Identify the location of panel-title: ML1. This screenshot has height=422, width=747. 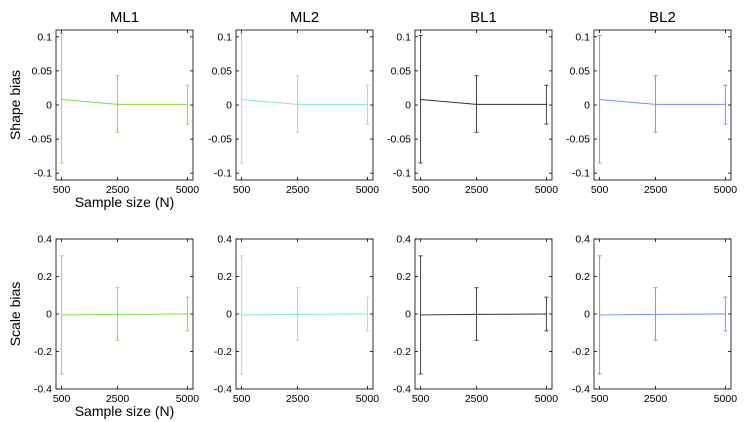
(124, 17).